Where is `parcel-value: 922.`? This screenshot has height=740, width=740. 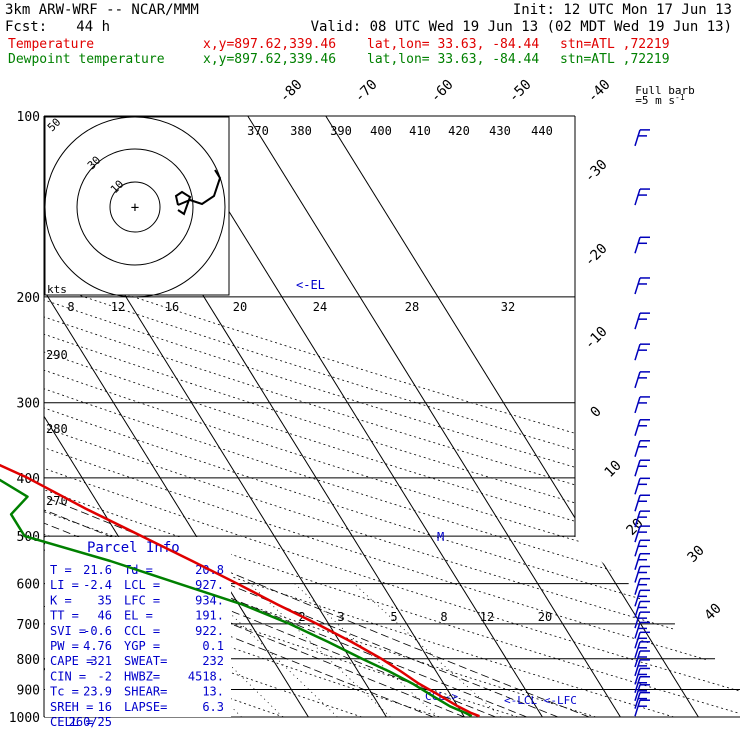 parcel-value: 922. is located at coordinates (209, 631).